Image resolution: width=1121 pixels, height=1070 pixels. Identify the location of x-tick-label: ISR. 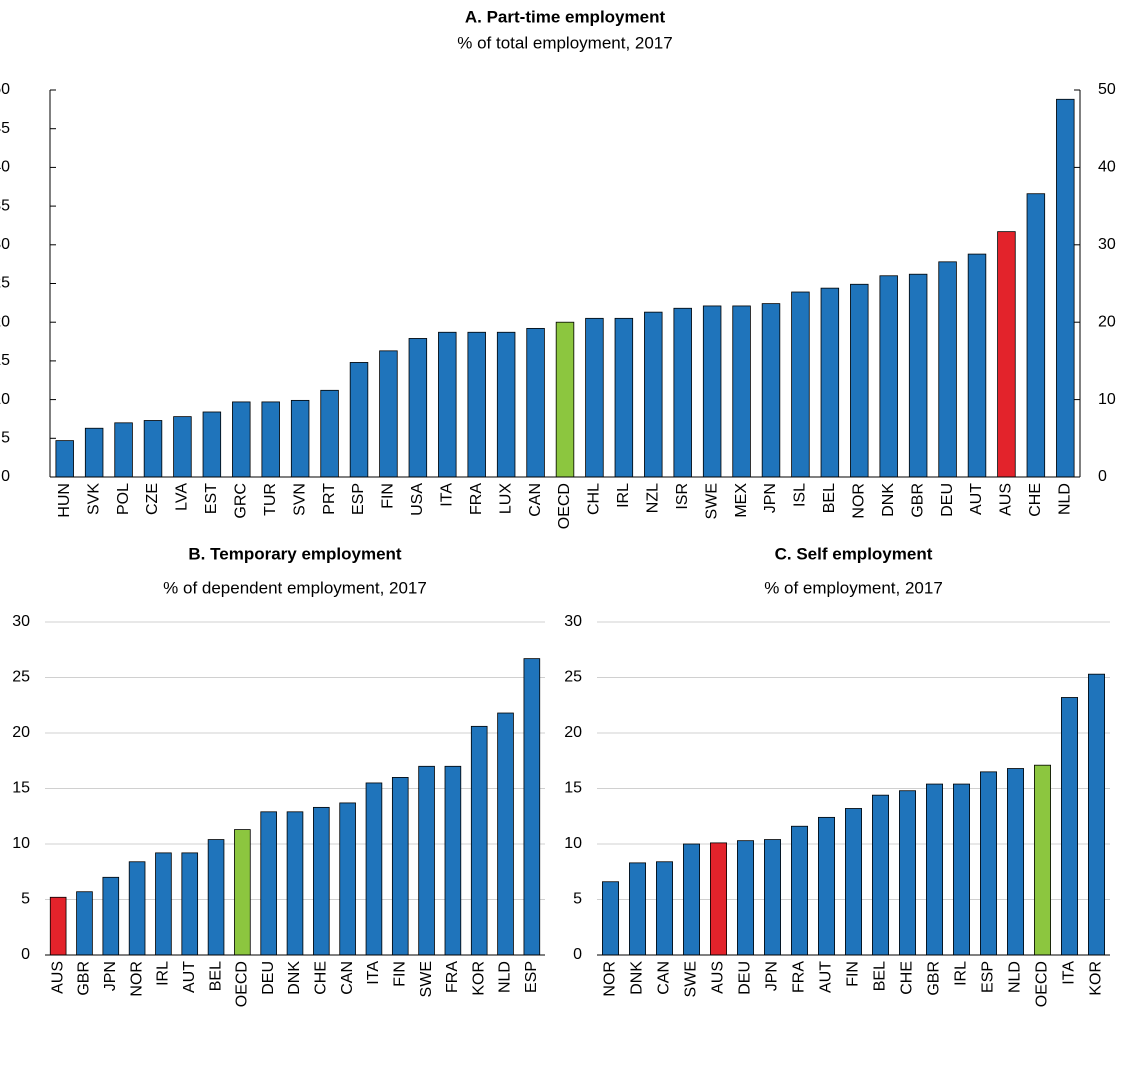
(682, 496).